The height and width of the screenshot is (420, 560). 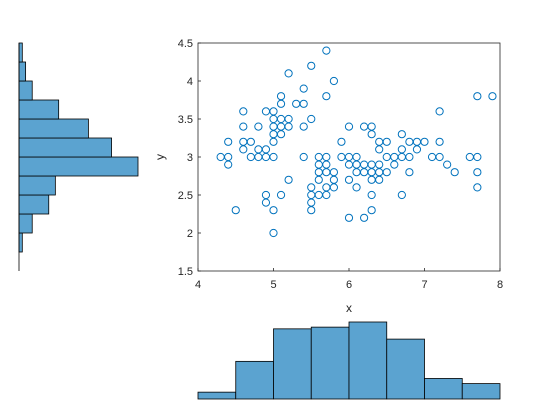 I want to click on x-marginal-histogram, so click(x=349, y=360).